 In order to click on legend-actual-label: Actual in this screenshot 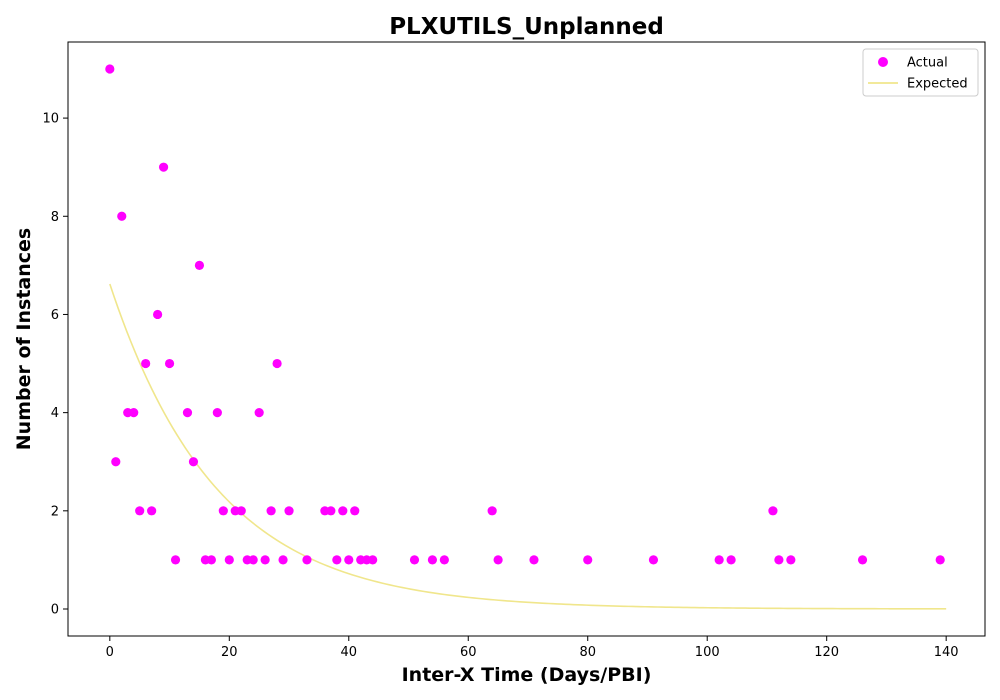, I will do `click(927, 63)`.